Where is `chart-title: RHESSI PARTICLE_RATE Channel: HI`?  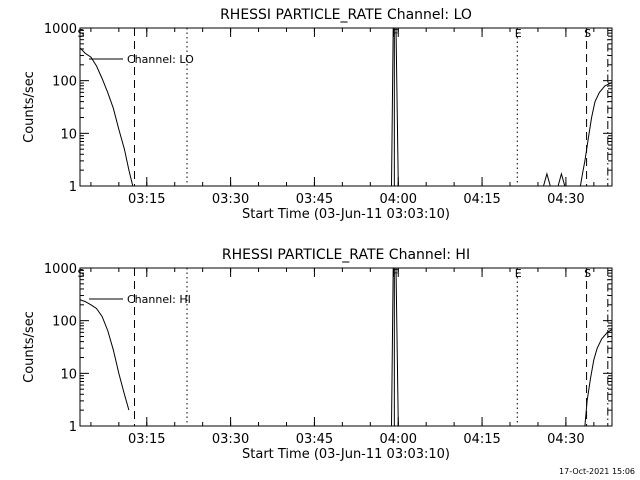 chart-title: RHESSI PARTICLE_RATE Channel: HI is located at coordinates (346, 255).